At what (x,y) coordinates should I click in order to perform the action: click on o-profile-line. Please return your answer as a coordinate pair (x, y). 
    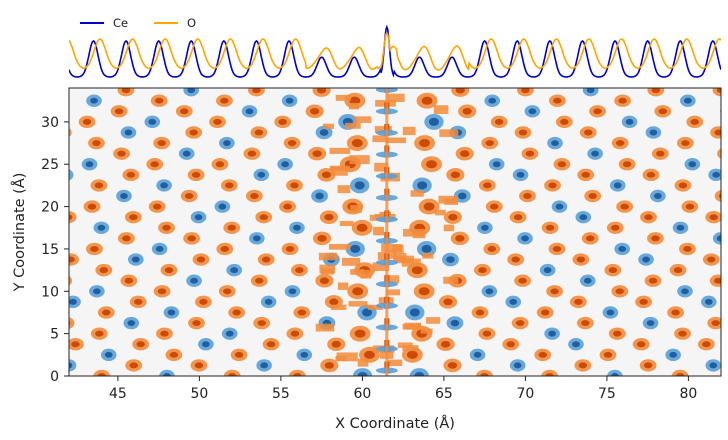
    Looking at the image, I should click on (395, 51).